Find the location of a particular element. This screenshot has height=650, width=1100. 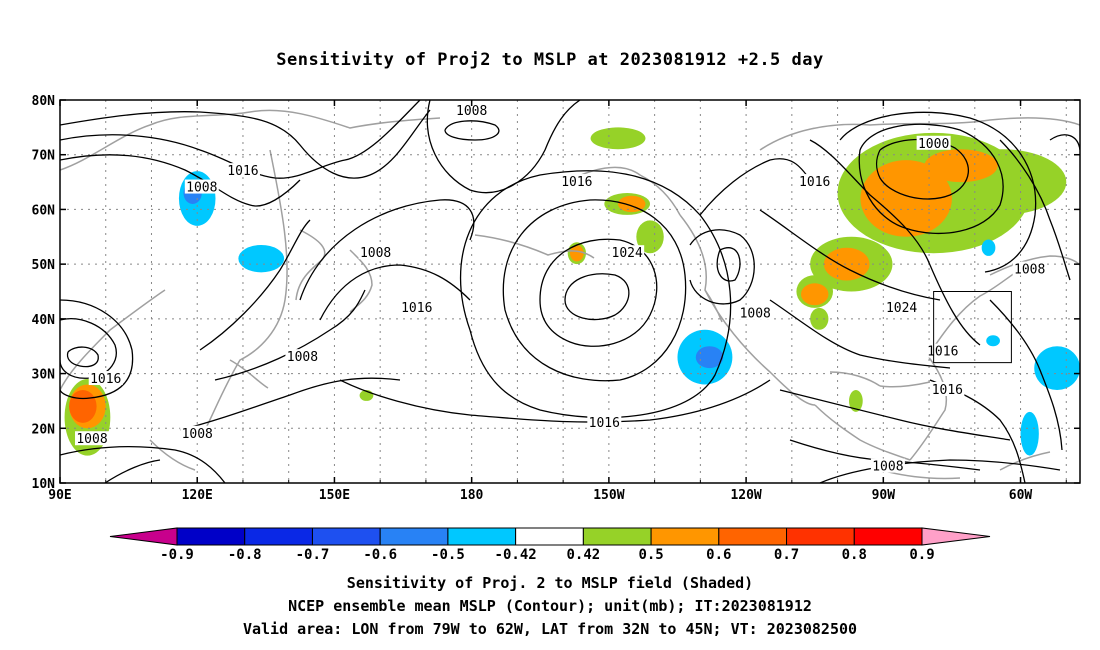

colorbar-label: 0.5 is located at coordinates (650, 555).